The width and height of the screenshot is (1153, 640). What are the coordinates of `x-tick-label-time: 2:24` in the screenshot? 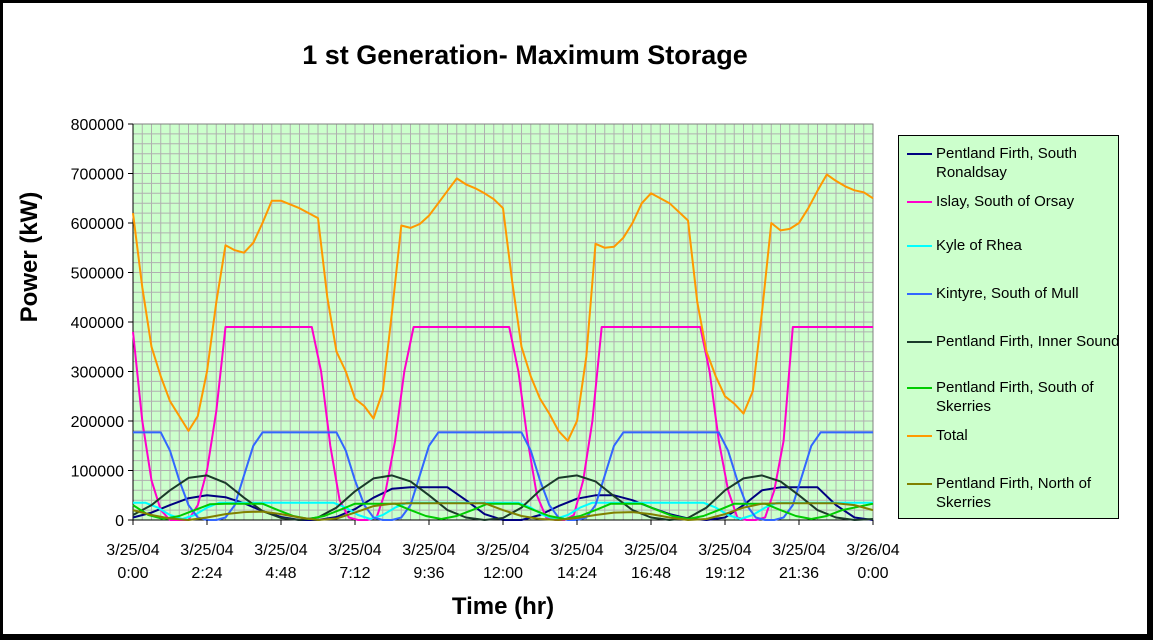 It's located at (206, 573).